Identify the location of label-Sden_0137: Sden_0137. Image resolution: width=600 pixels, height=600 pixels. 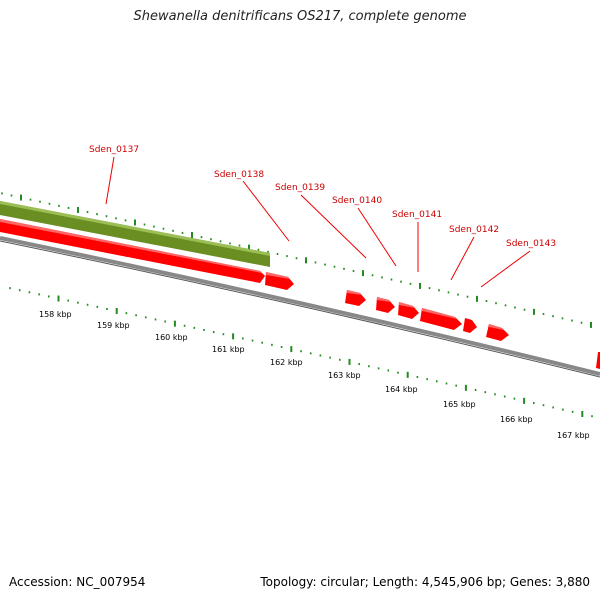
(114, 150).